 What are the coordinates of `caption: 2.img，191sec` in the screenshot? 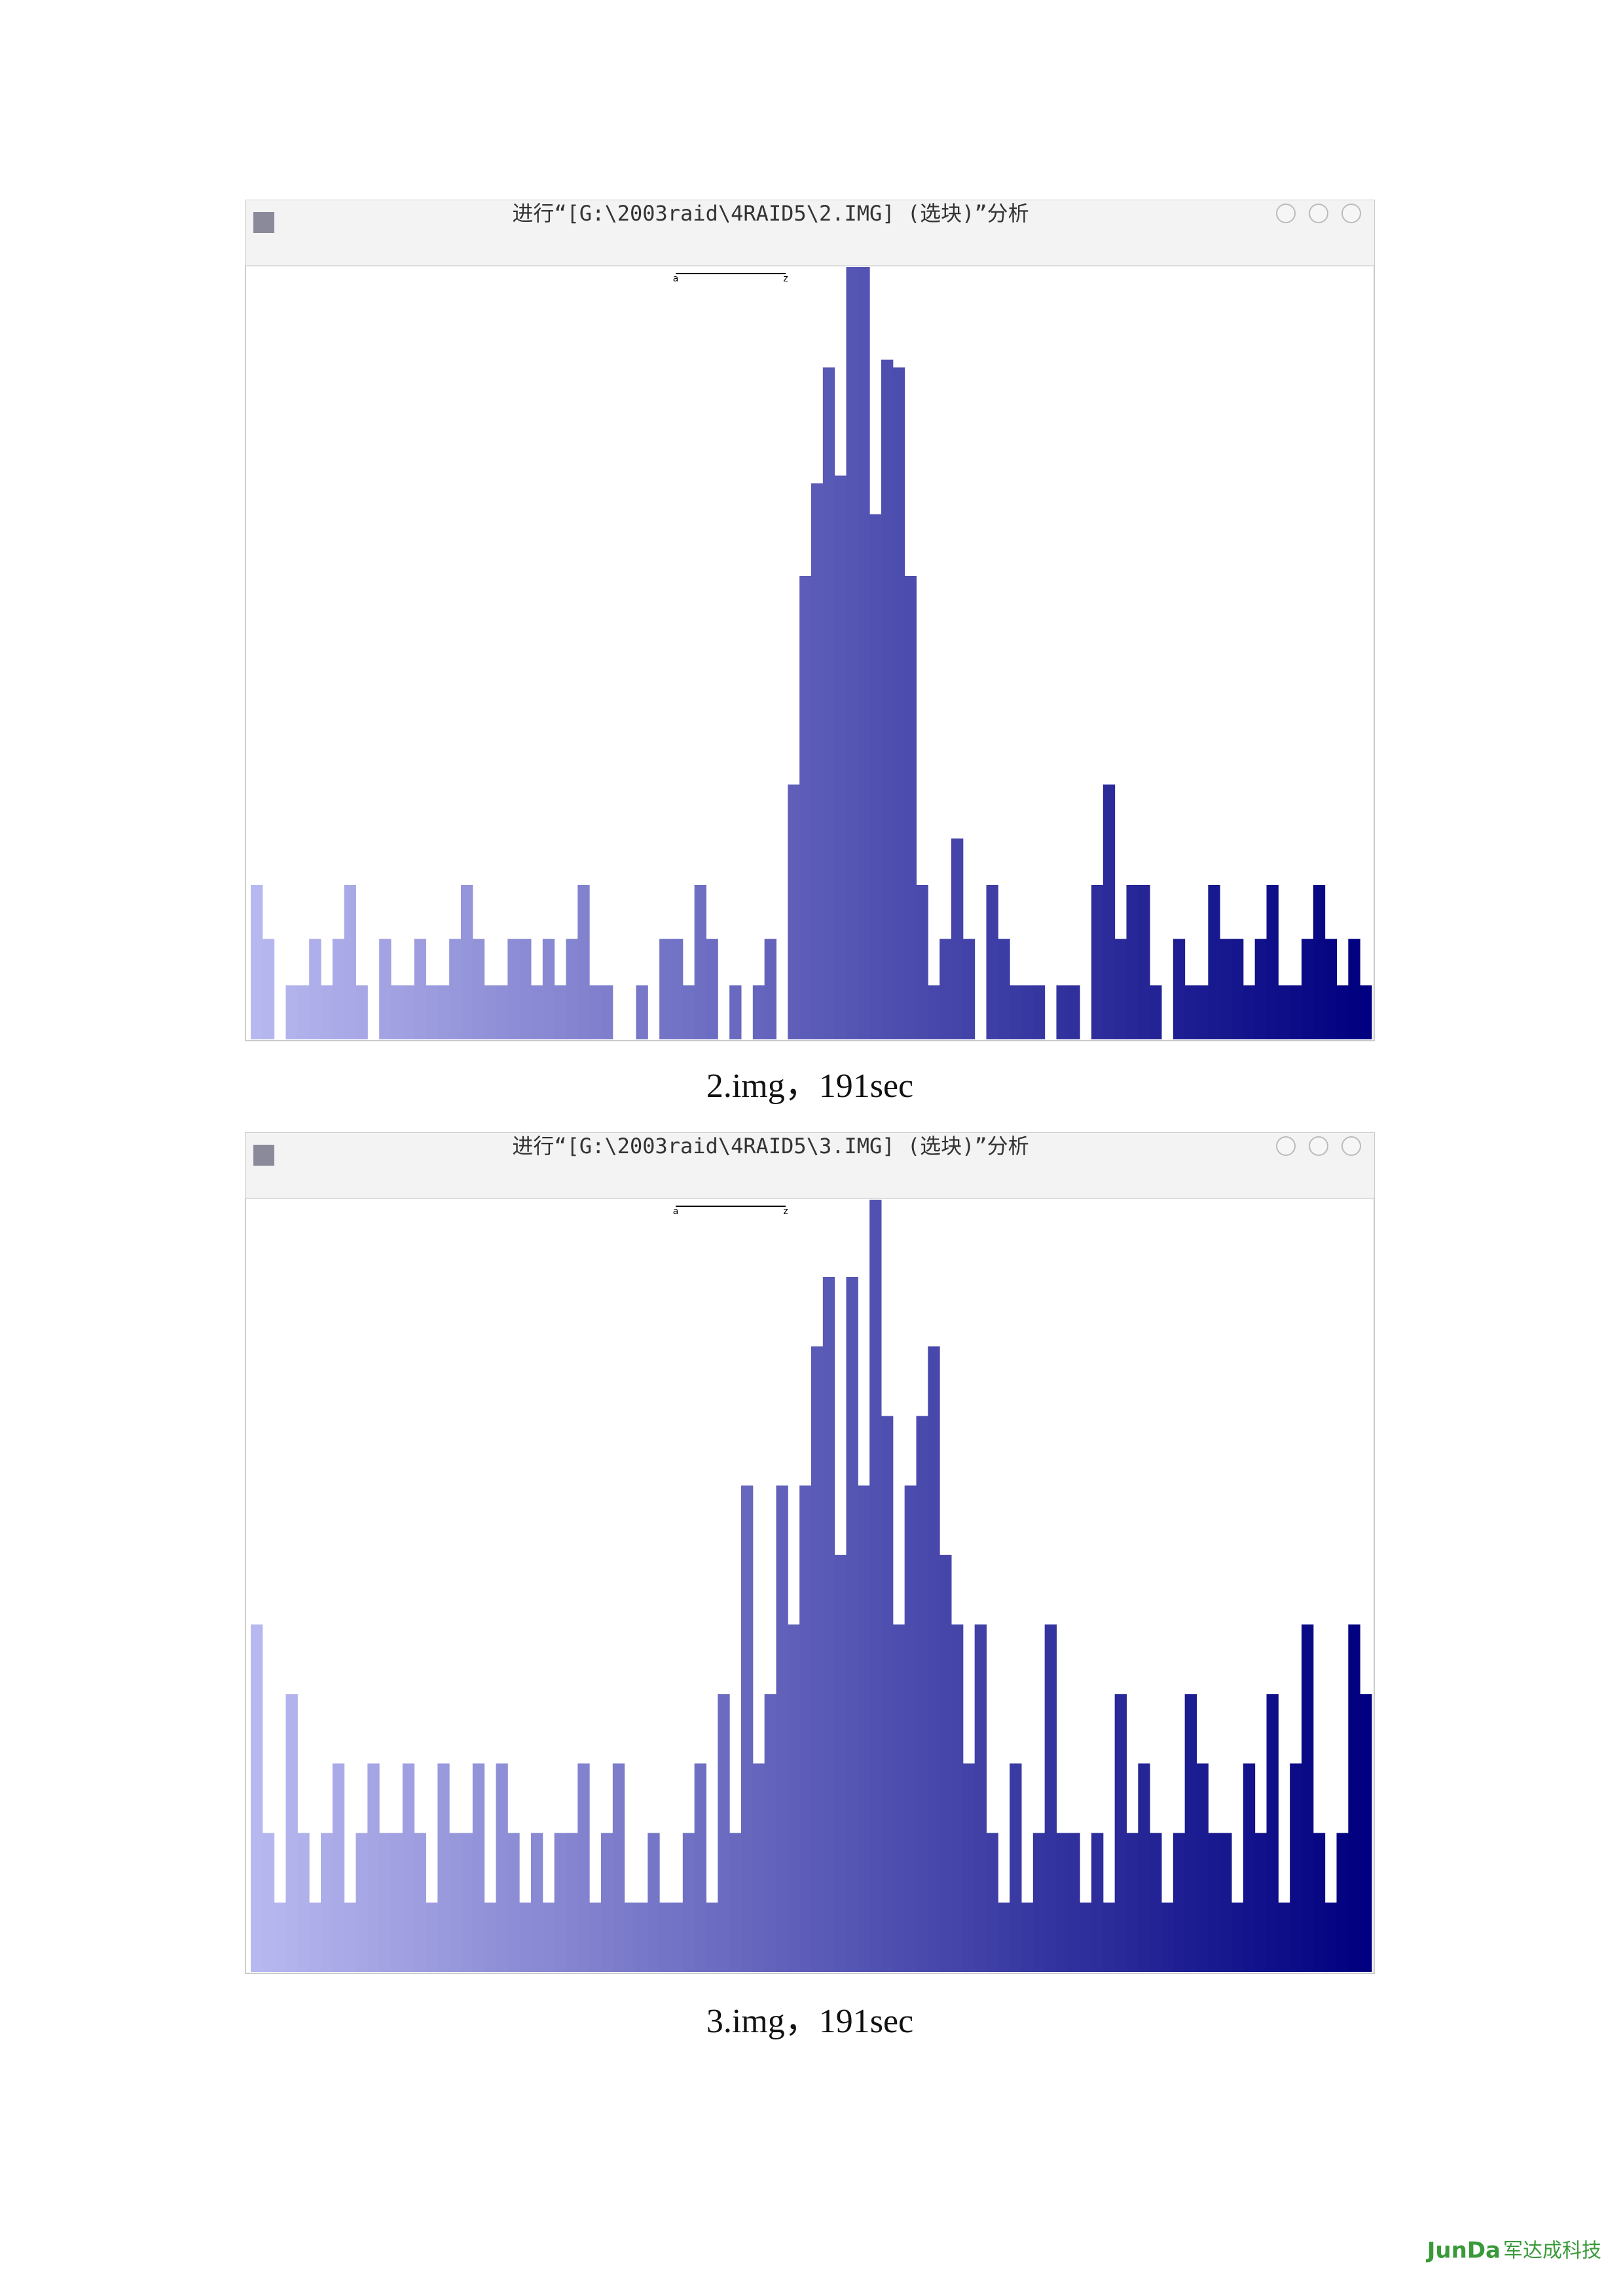 It's located at (809, 1086).